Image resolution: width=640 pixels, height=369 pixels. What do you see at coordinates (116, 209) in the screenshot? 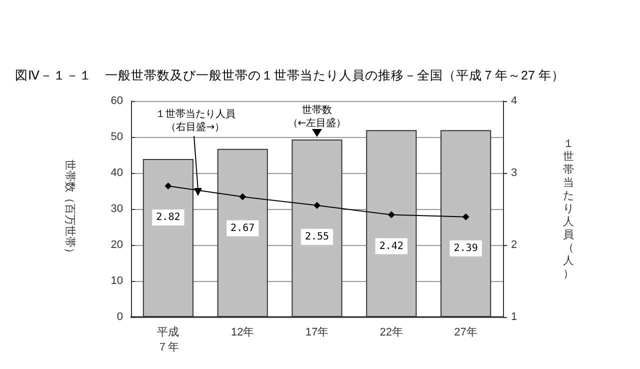
I see `y-tick-label: 30` at bounding box center [116, 209].